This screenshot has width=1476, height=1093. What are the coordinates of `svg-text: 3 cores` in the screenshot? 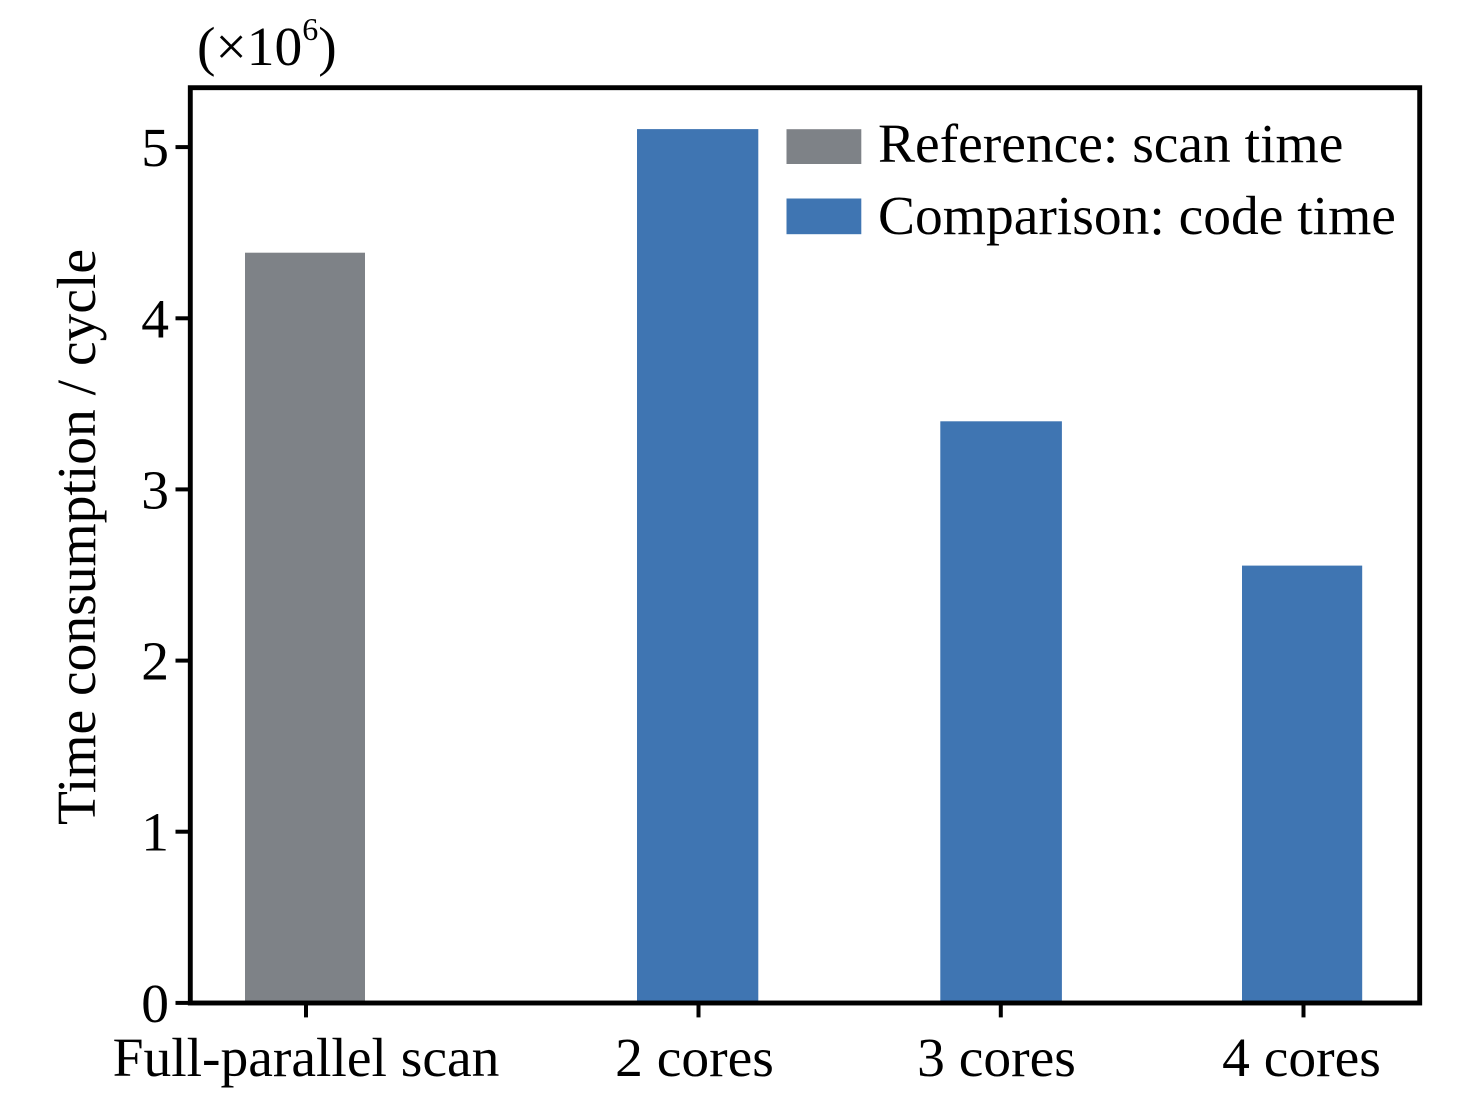 It's located at (996, 1058).